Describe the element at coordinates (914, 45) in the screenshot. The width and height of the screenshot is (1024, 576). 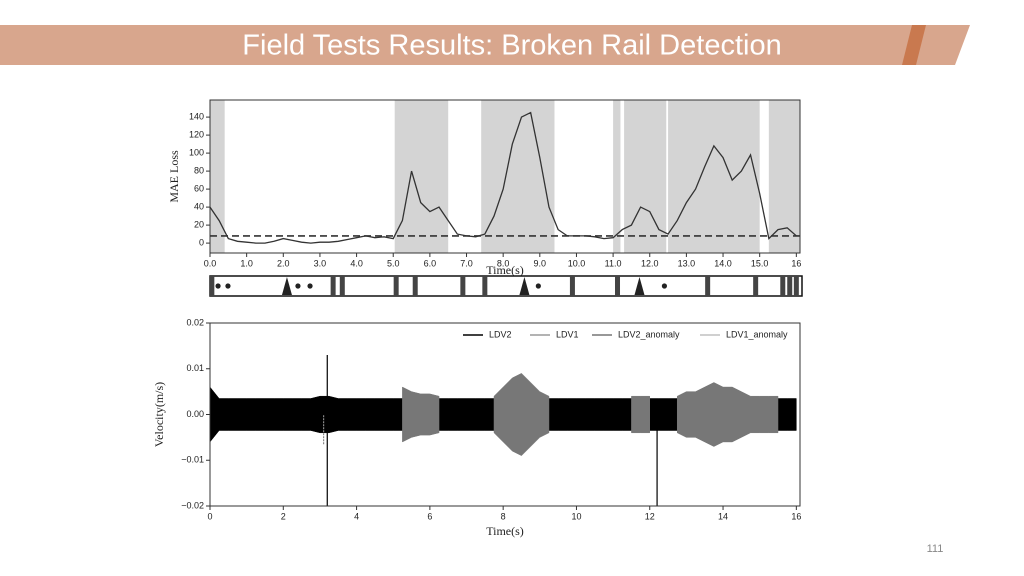
I see `title-accent` at that location.